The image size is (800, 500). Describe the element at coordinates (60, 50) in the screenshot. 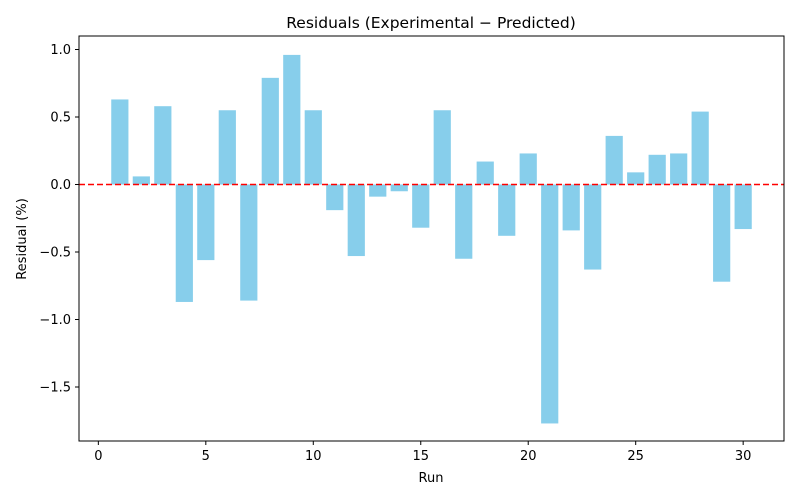

I see `y-tick-label: 1.0` at that location.